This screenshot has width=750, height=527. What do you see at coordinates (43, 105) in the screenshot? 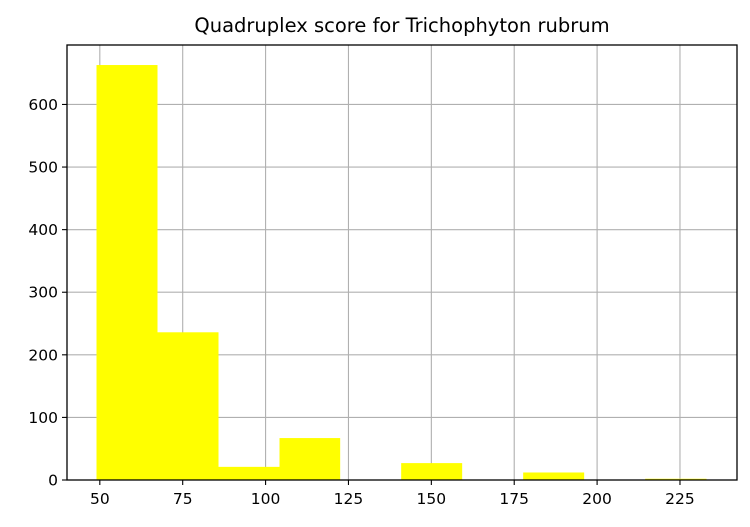
I see `y-tick-label-6: 600` at bounding box center [43, 105].